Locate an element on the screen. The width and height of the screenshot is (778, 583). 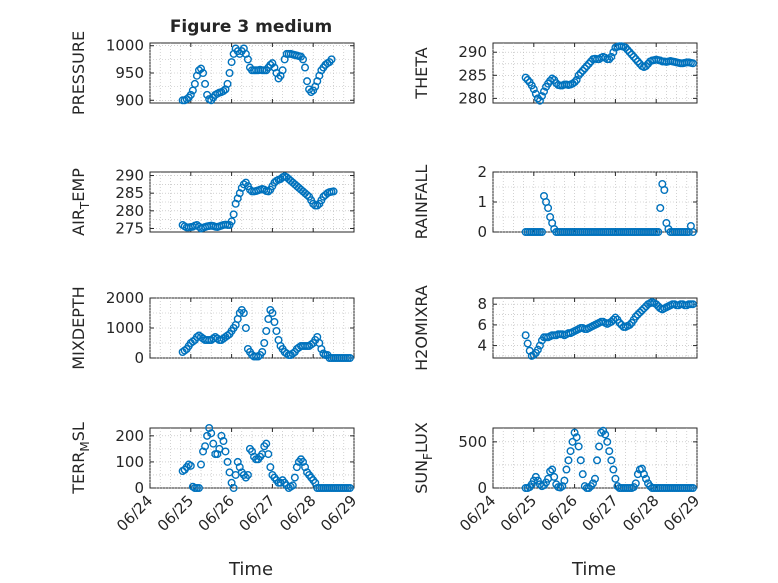
y-tick-label: 950 is located at coordinates (129, 73).